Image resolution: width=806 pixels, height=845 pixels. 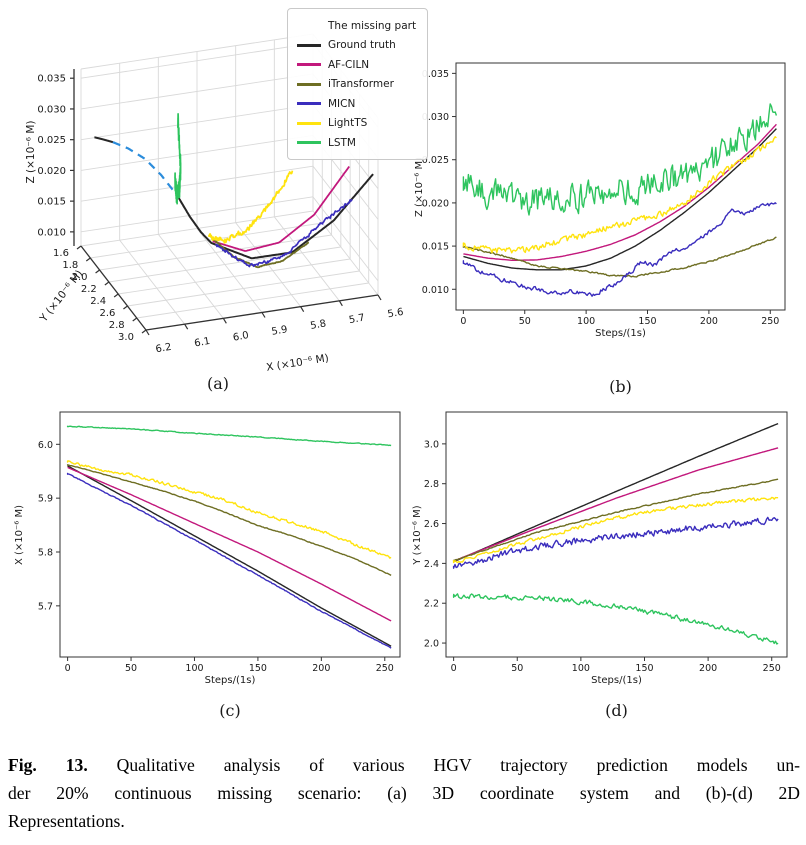 What do you see at coordinates (66, 820) in the screenshot?
I see `caption-line-3: Representations.` at bounding box center [66, 820].